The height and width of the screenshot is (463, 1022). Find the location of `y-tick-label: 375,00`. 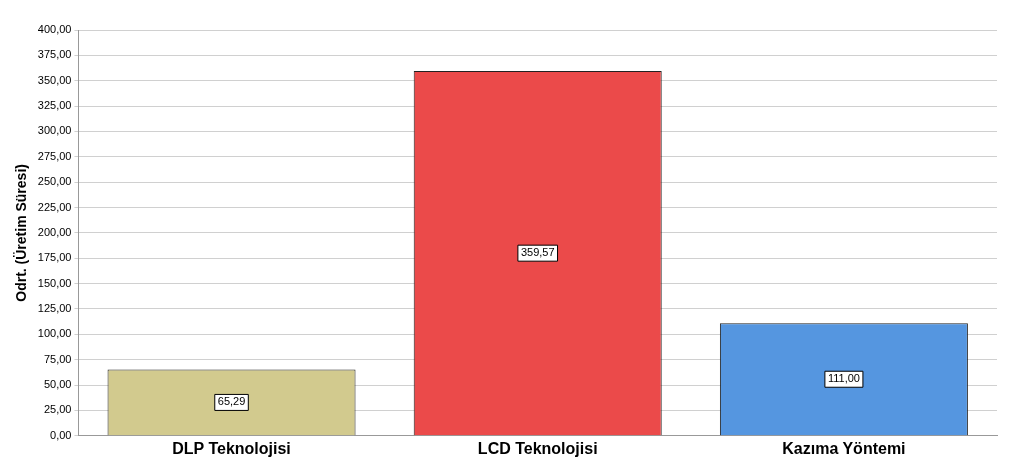

y-tick-label: 375,00 is located at coordinates (54, 54).